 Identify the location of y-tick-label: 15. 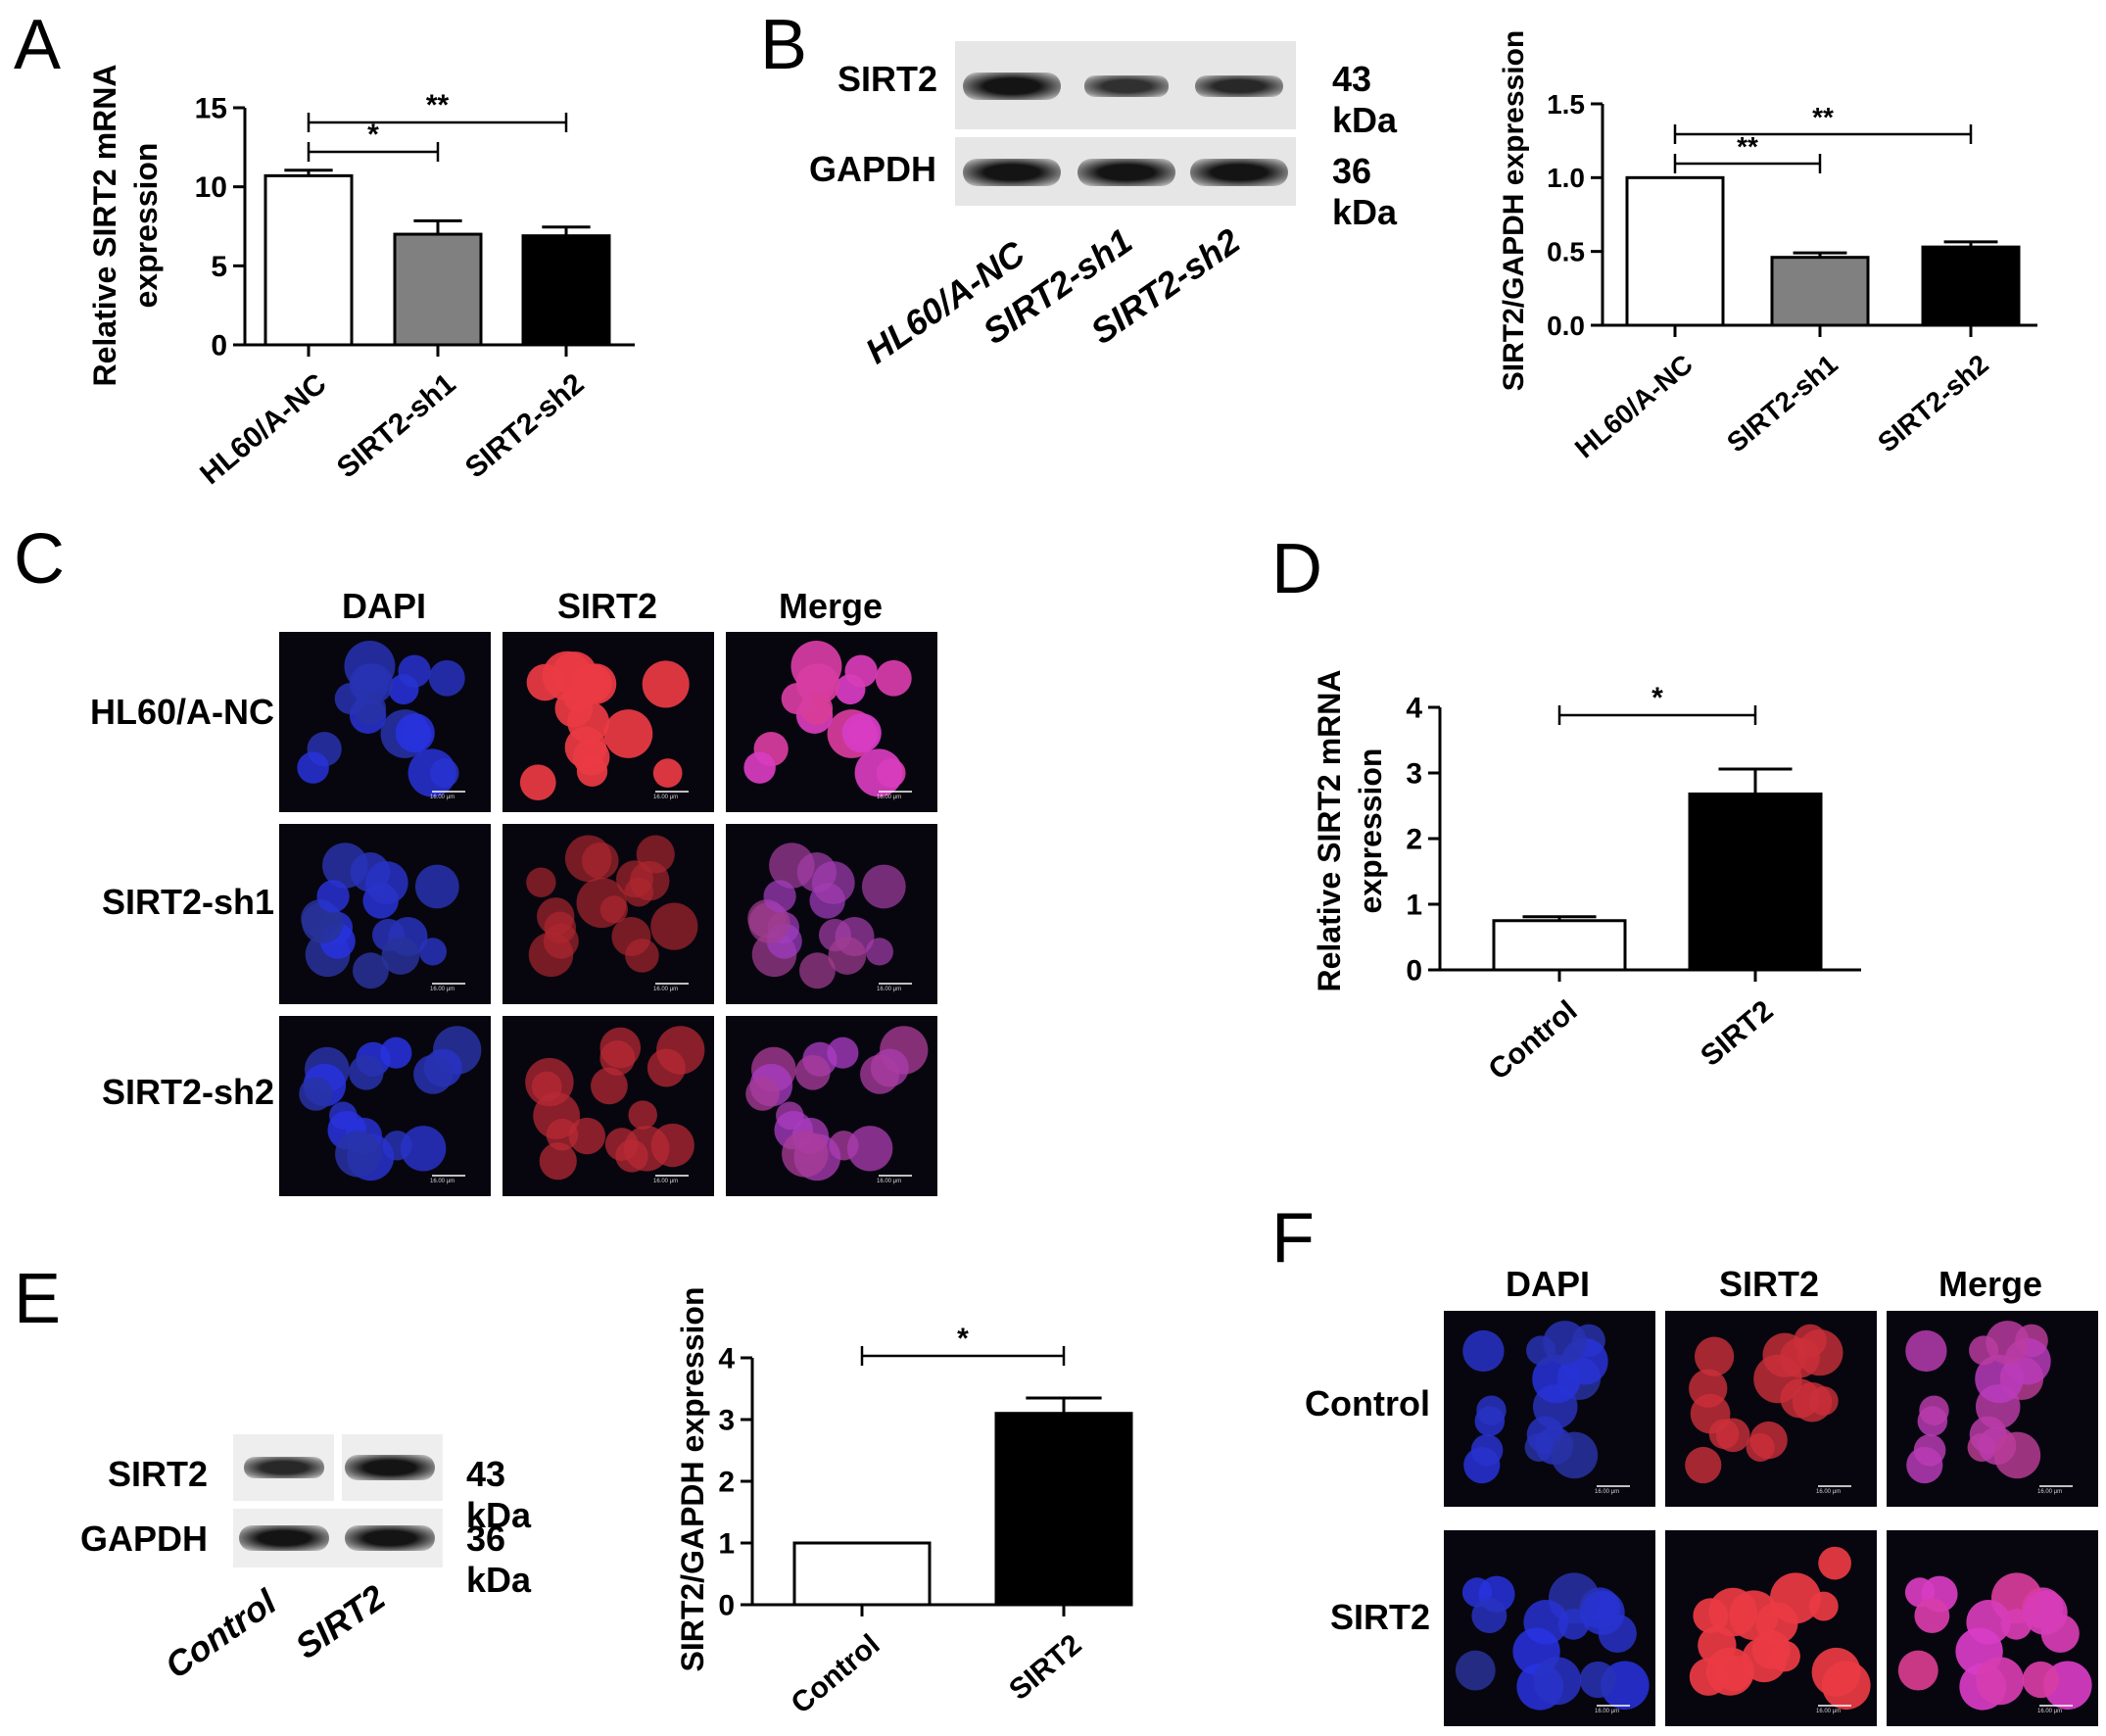
(211, 109).